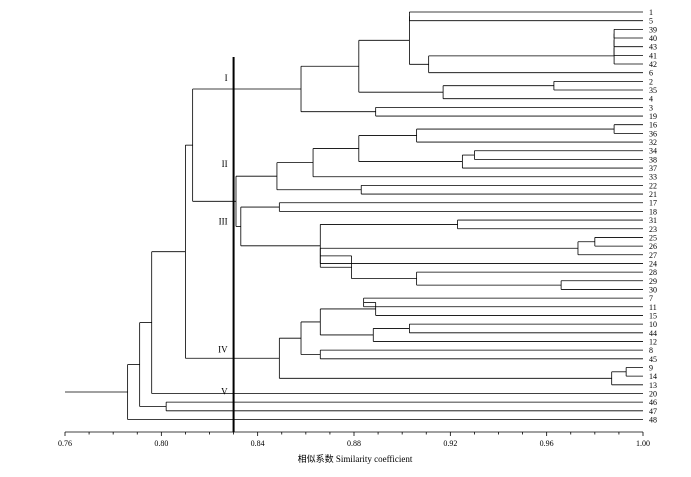 The width and height of the screenshot is (691, 477). What do you see at coordinates (223, 221) in the screenshot?
I see `group-label: III` at bounding box center [223, 221].